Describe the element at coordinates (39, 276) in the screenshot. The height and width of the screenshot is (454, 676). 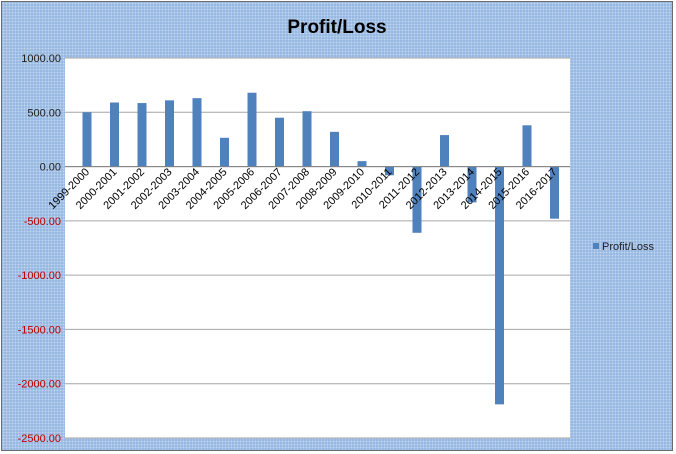
I see `y-tick-label: -1000.00` at that location.